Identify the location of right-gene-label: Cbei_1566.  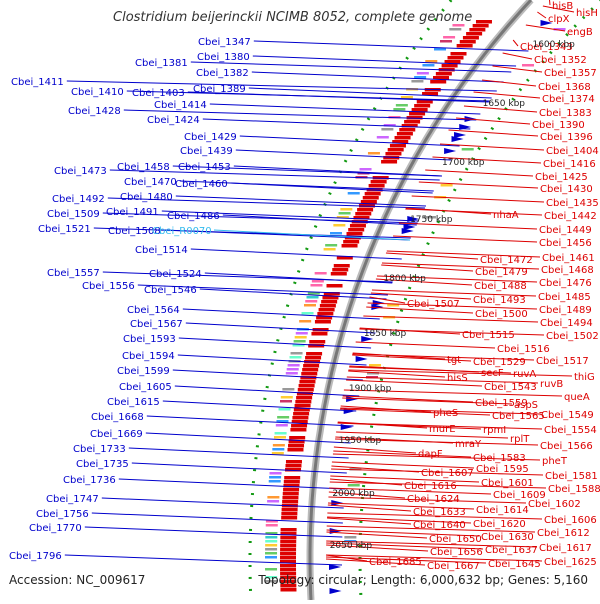
(566, 446).